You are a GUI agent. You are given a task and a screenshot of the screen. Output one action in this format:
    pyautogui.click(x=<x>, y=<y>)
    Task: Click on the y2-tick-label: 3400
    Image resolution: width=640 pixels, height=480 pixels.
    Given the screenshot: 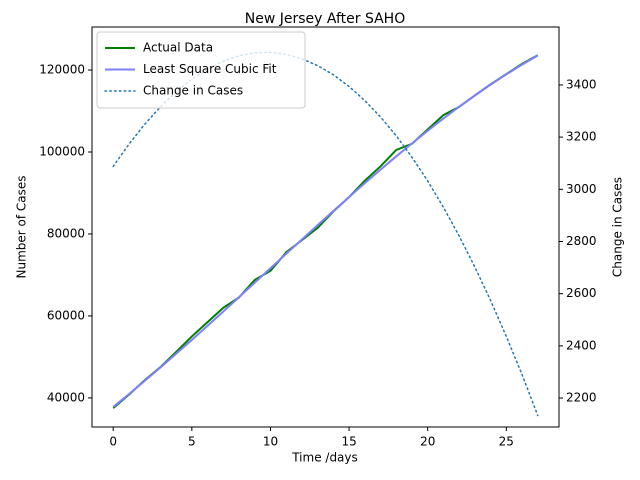 What is the action you would take?
    pyautogui.click(x=581, y=84)
    